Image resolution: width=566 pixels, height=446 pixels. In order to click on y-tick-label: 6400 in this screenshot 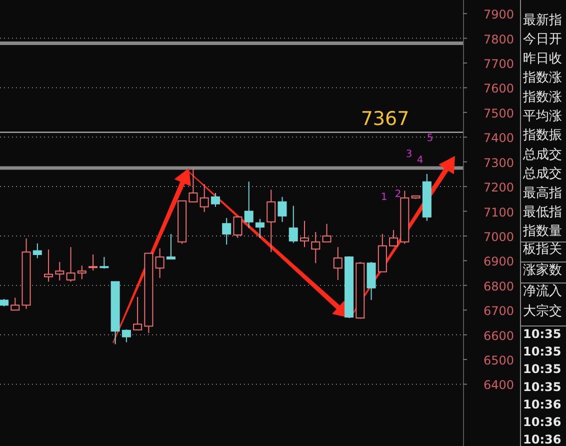, I will do `click(498, 385)`.